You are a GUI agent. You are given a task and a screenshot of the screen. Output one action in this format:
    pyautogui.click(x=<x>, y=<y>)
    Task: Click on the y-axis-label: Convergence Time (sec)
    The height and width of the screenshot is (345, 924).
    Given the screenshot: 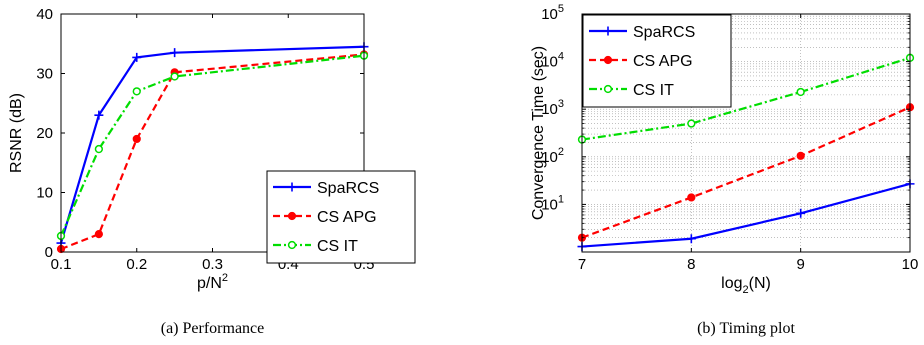 What is the action you would take?
    pyautogui.click(x=538, y=133)
    